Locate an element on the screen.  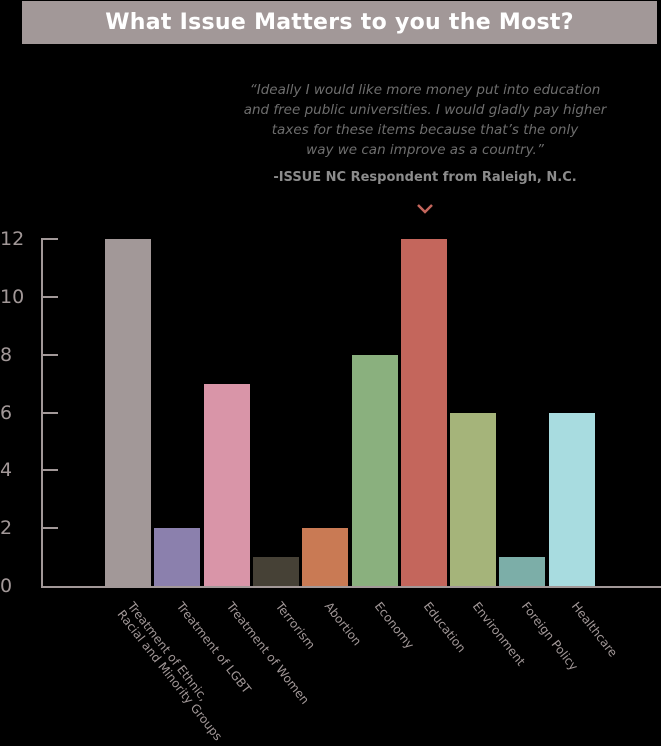
y-tick-label: 0 is located at coordinates (6, 586).